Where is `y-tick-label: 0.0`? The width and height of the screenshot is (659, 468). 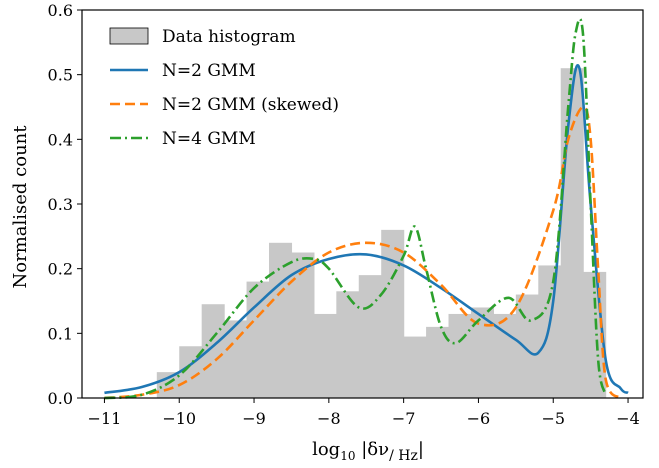
y-tick-label: 0.0 is located at coordinates (60, 398).